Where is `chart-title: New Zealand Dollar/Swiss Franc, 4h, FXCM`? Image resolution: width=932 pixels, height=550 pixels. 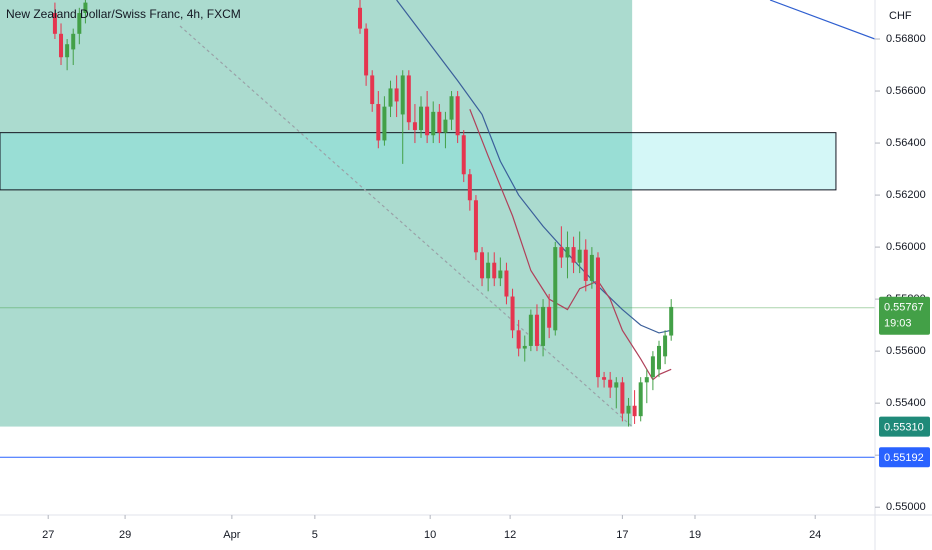 chart-title: New Zealand Dollar/Swiss Franc, 4h, FXCM is located at coordinates (123, 14).